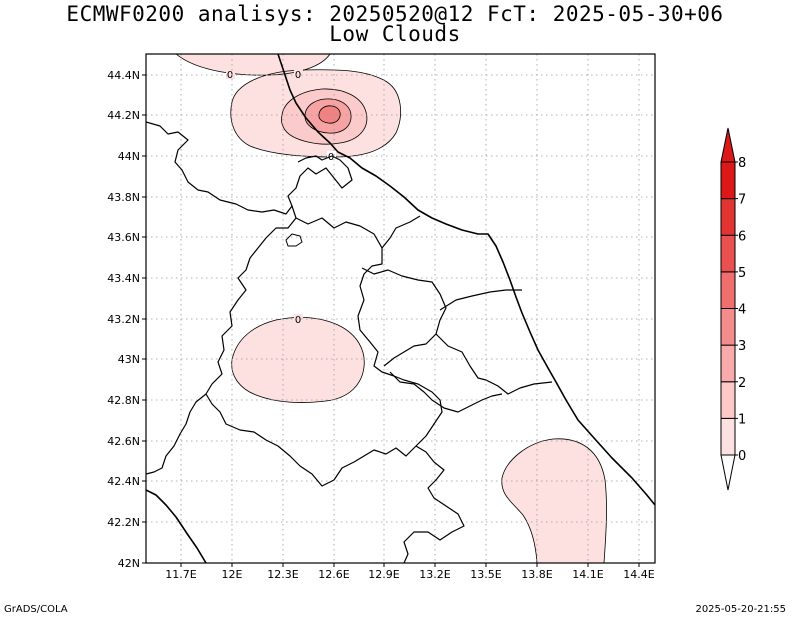 The image size is (800, 618). Describe the element at coordinates (587, 574) in the screenshot. I see `x-tick-label: 14.1E` at that location.